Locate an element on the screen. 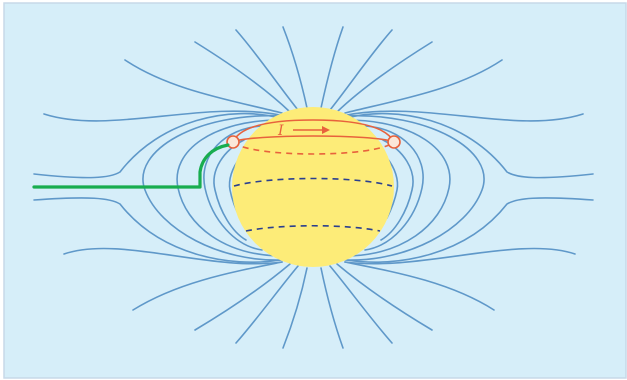  current-loop: I is located at coordinates (313, 137).